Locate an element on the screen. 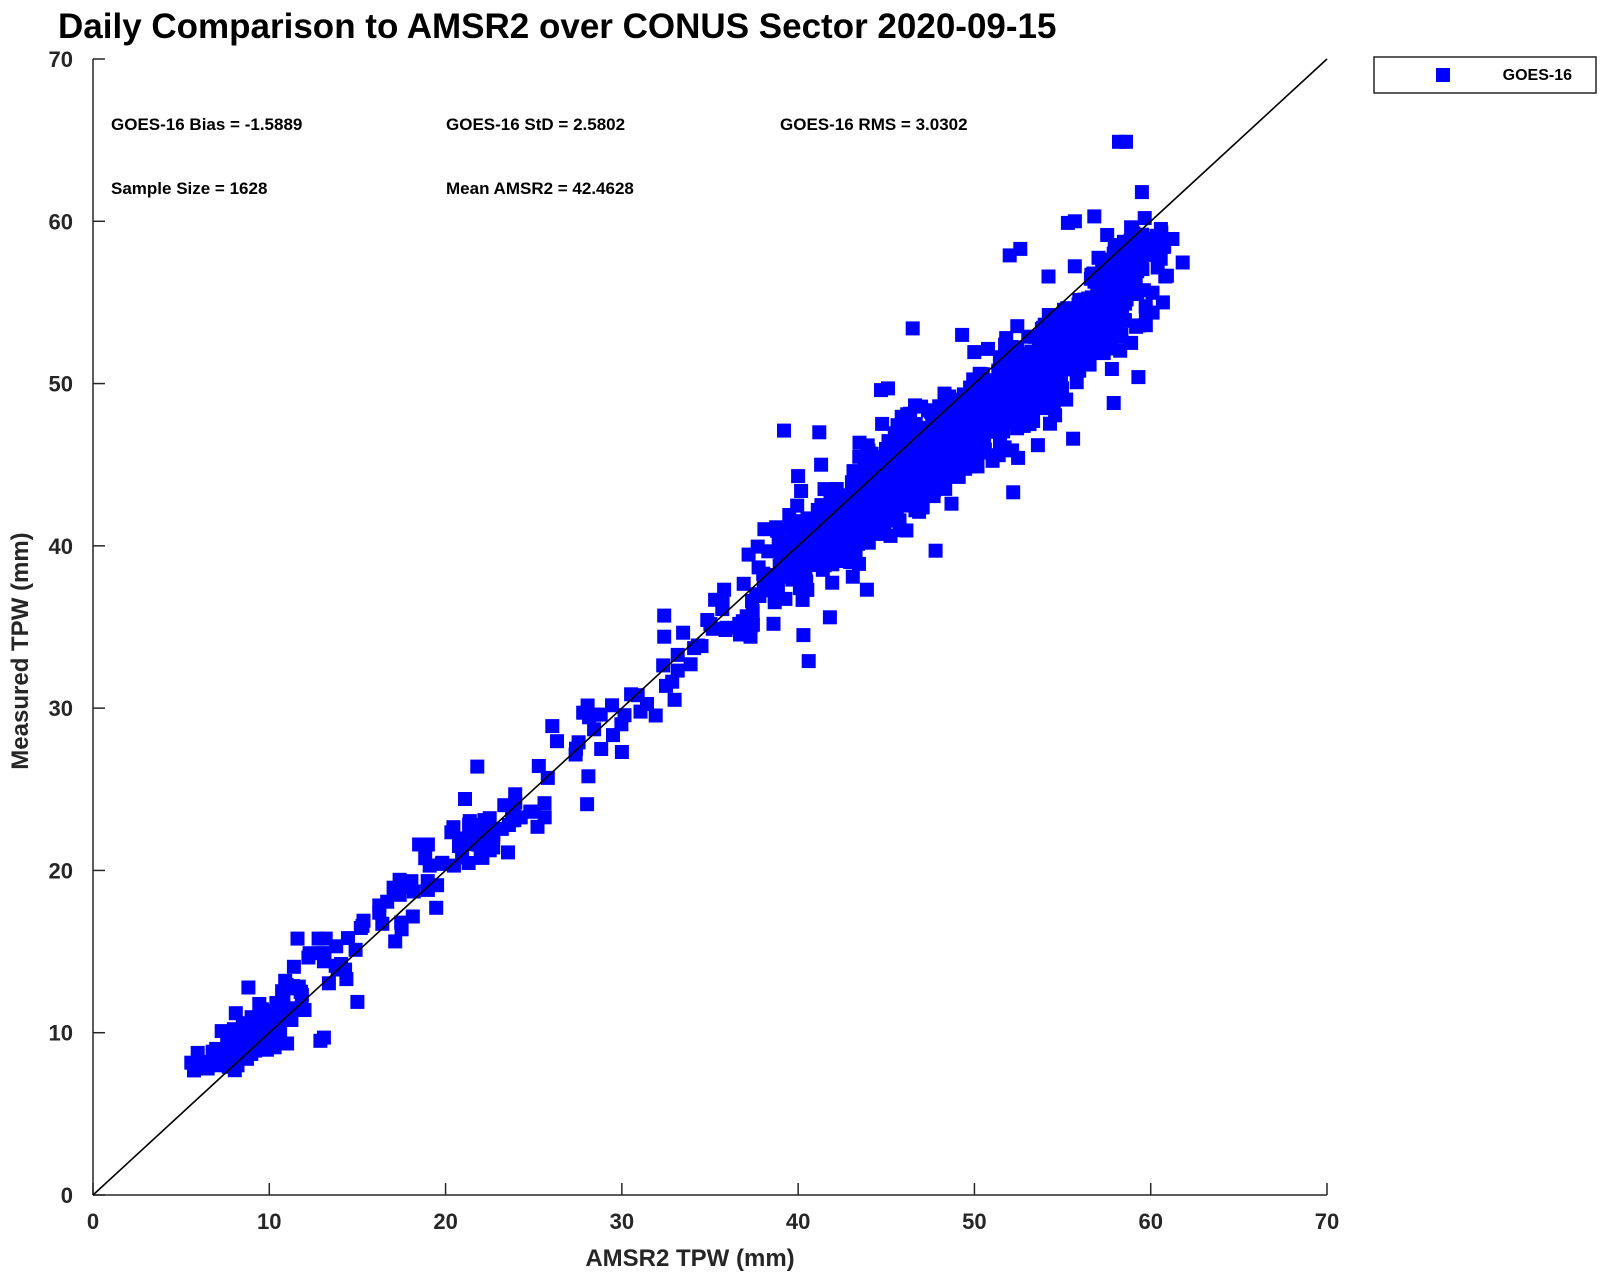 This screenshot has width=1600, height=1274. y-tick-label: 30 is located at coordinates (61, 708).